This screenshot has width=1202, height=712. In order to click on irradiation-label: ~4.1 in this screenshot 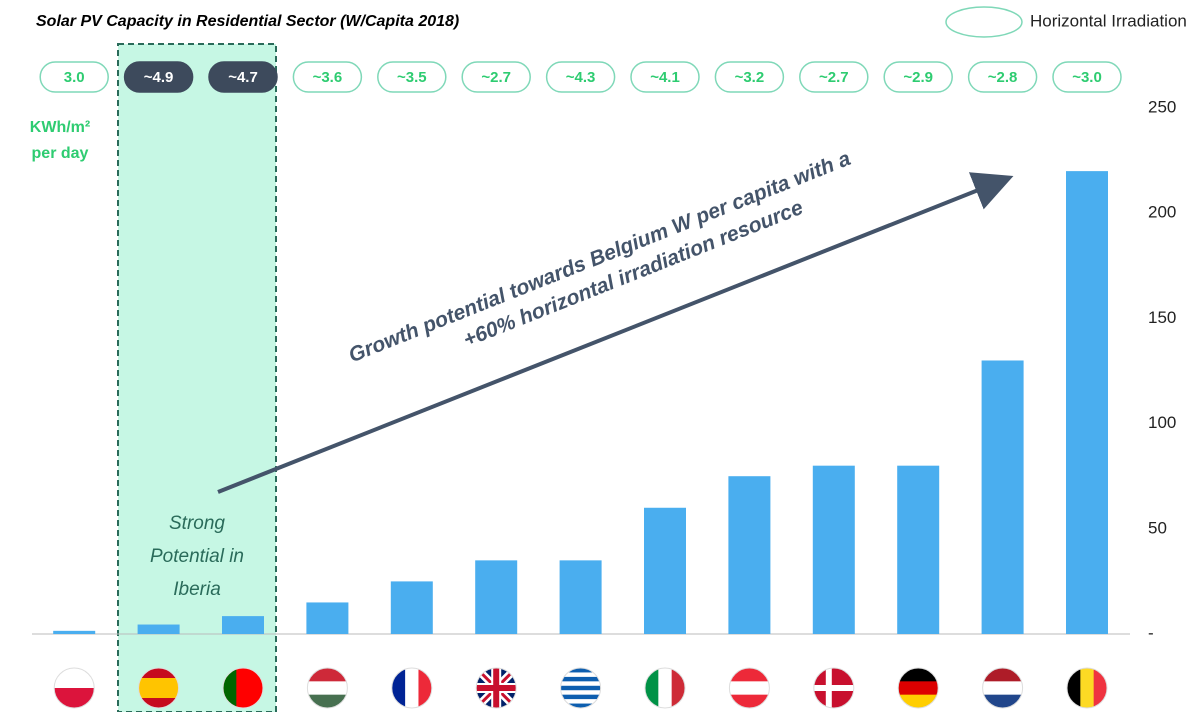, I will do `click(665, 77)`.